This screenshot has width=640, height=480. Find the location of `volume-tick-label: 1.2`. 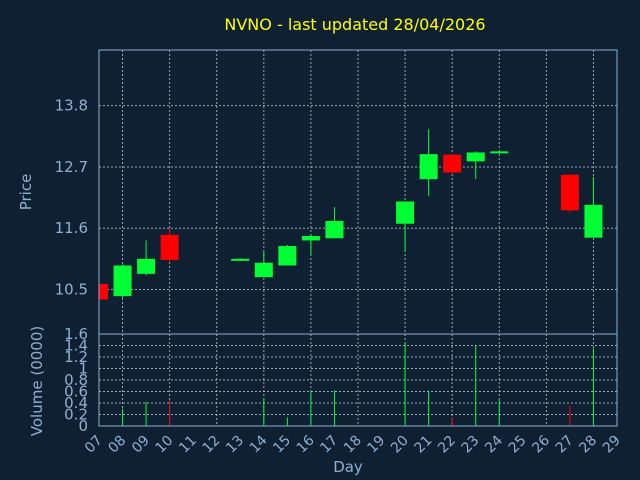

volume-tick-label: 1.2 is located at coordinates (76, 357).